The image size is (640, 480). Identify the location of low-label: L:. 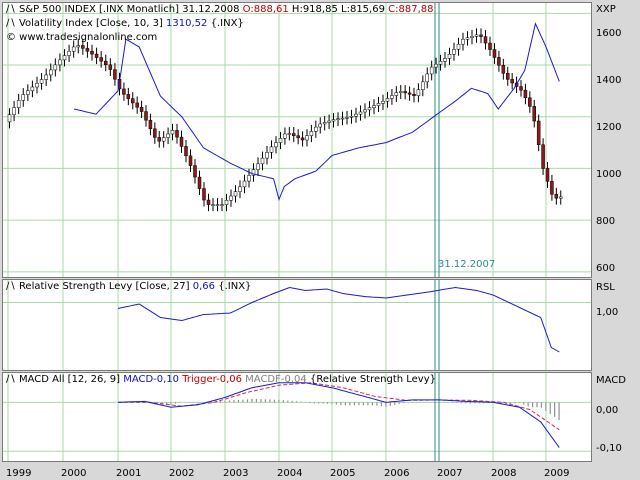
(345, 9).